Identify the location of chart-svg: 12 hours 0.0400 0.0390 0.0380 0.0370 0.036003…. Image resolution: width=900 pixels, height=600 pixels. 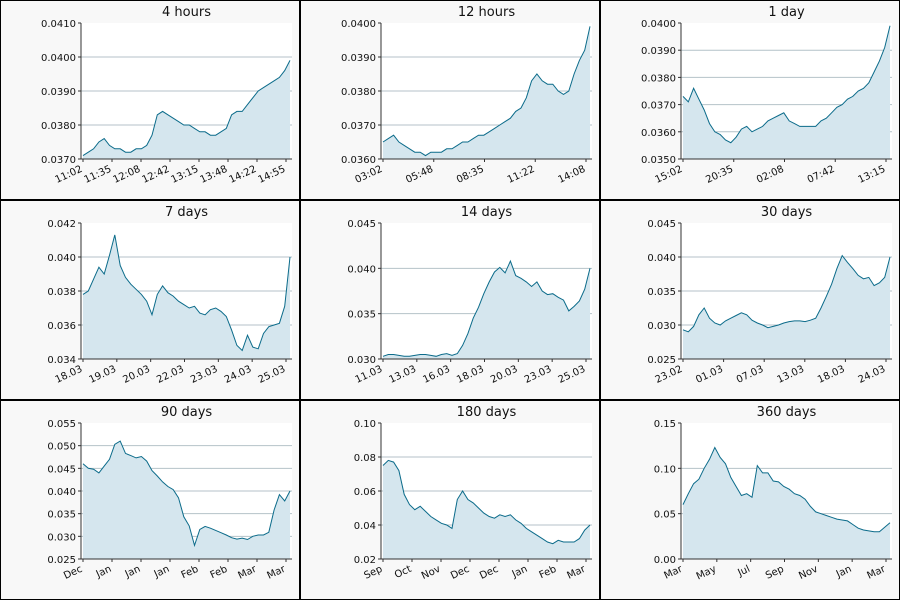
(466, 95).